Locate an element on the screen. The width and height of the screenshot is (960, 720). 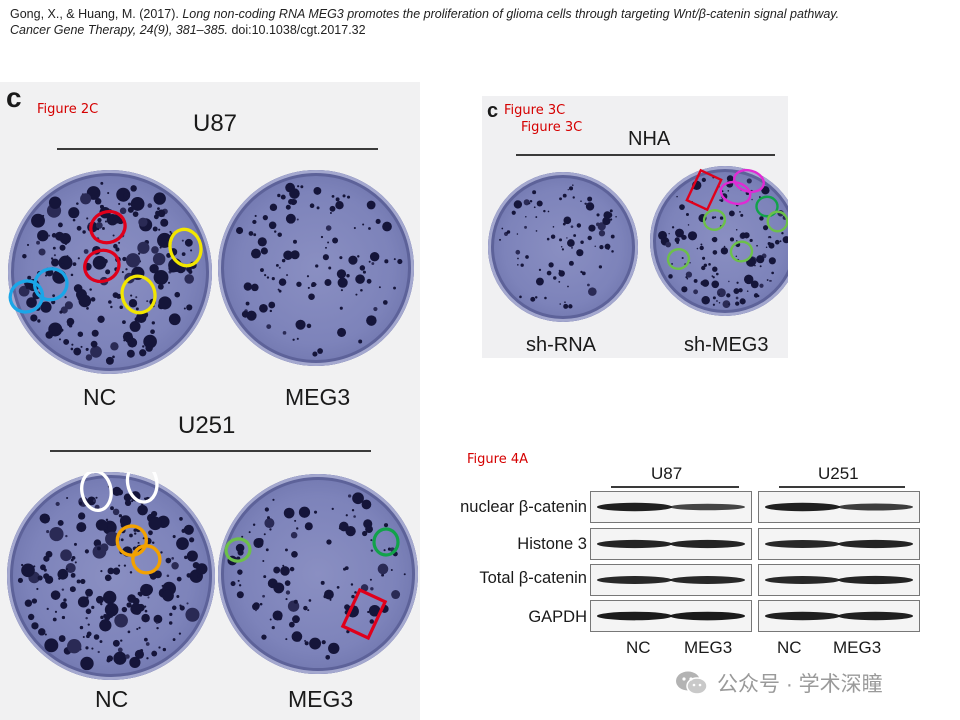
nha-rule is located at coordinates (645, 155).